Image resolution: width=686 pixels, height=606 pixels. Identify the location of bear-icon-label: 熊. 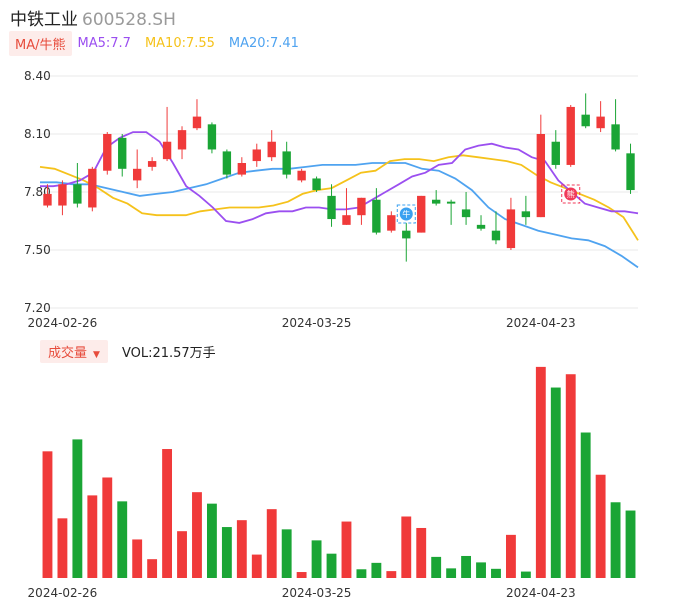
(571, 194).